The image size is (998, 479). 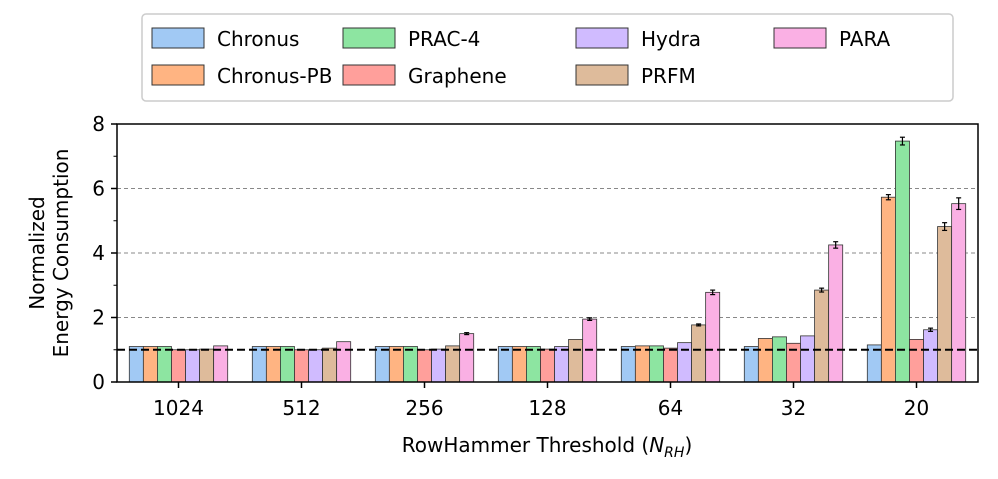 I want to click on legend-item: Hydra, so click(x=638, y=39).